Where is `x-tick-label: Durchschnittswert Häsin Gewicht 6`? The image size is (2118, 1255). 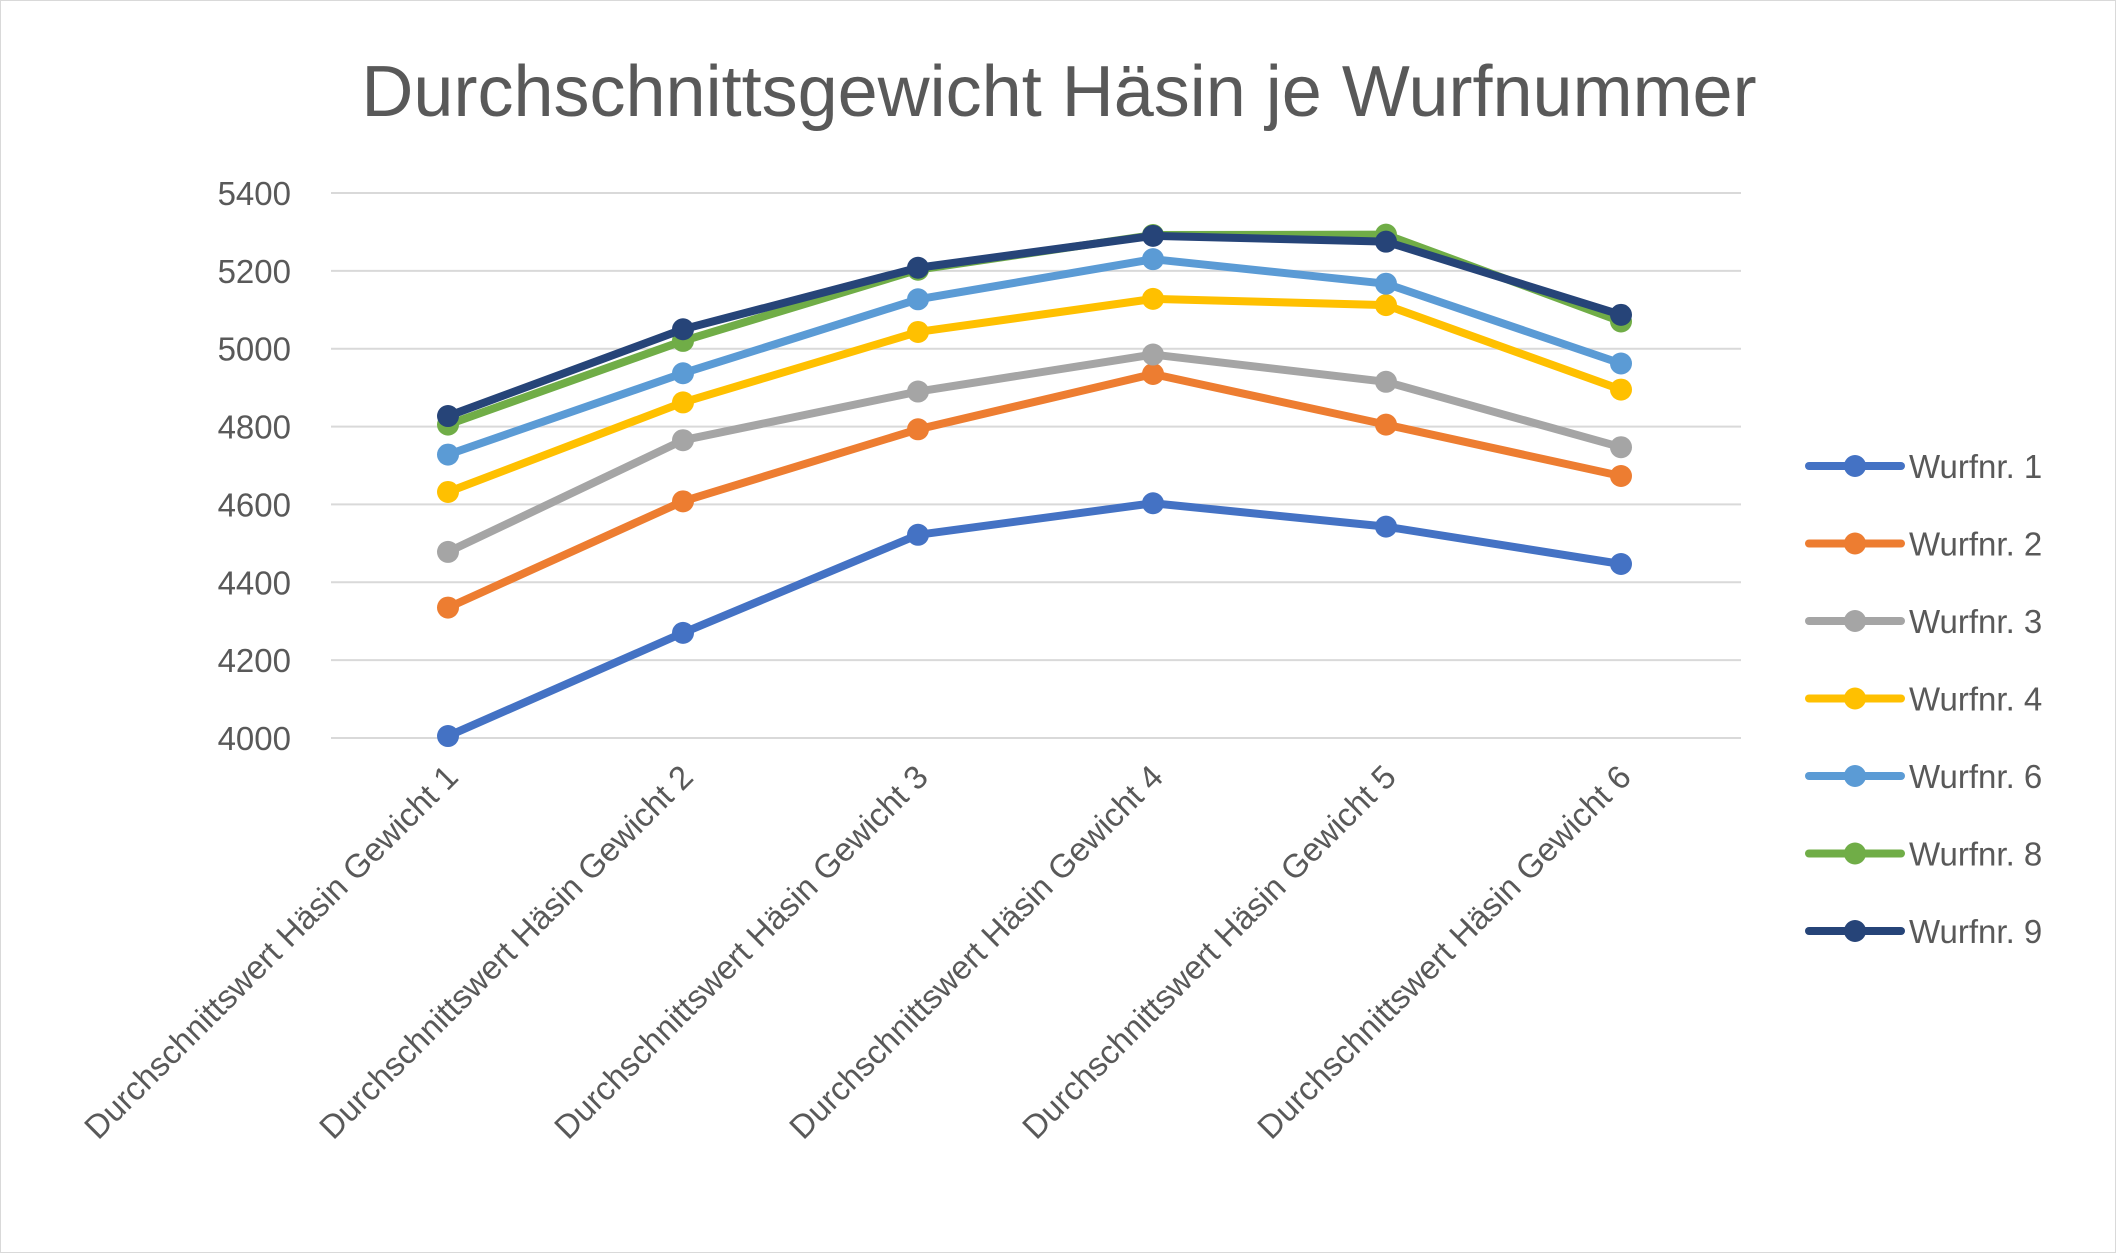 x-tick-label: Durchschnittswert Häsin Gewicht 6 is located at coordinates (1444, 952).